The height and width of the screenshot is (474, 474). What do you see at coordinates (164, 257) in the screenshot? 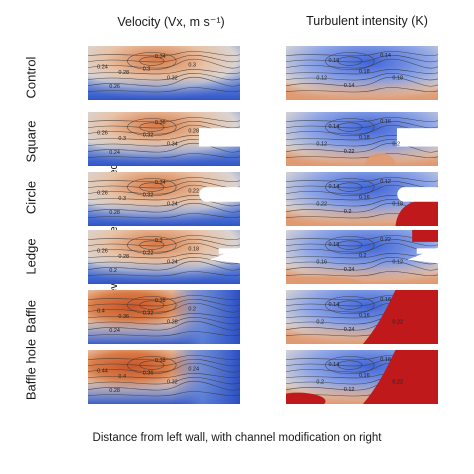
I see `velocity-panel-ledge: 0.26 0.28 0.22 0.24 0.2 0.18 0.3` at bounding box center [164, 257].